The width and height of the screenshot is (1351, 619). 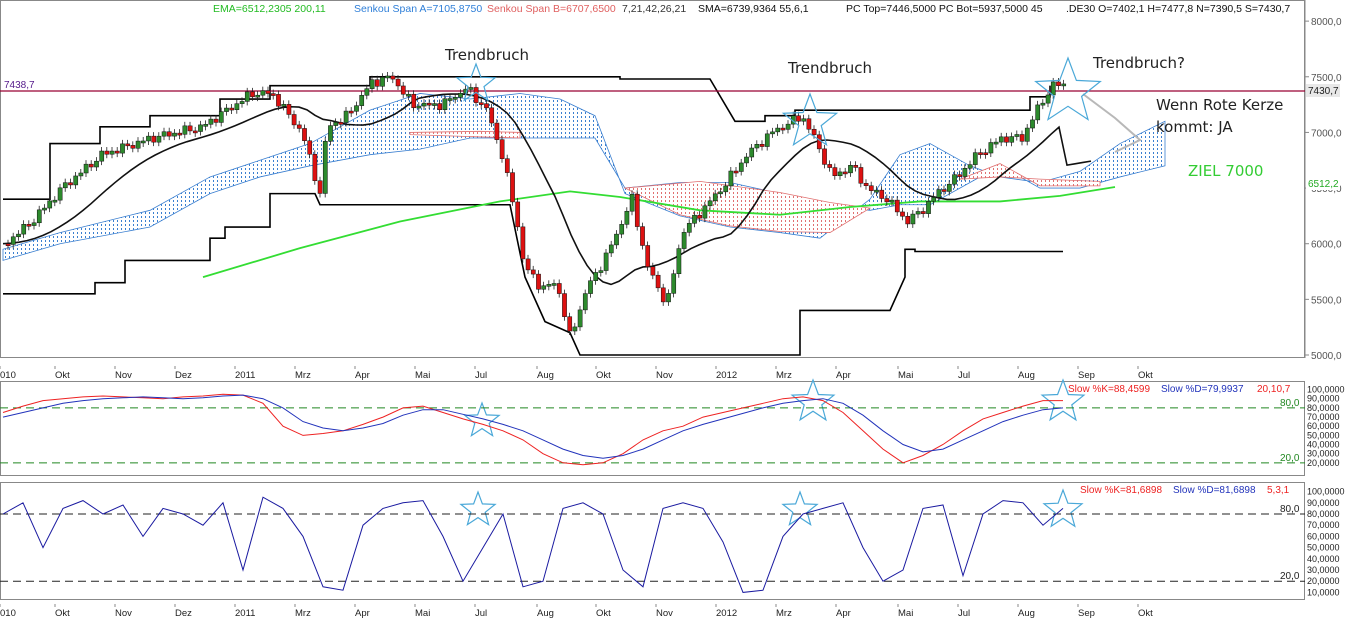 What do you see at coordinates (532, 429) in the screenshot?
I see `stoch-series-line` at bounding box center [532, 429].